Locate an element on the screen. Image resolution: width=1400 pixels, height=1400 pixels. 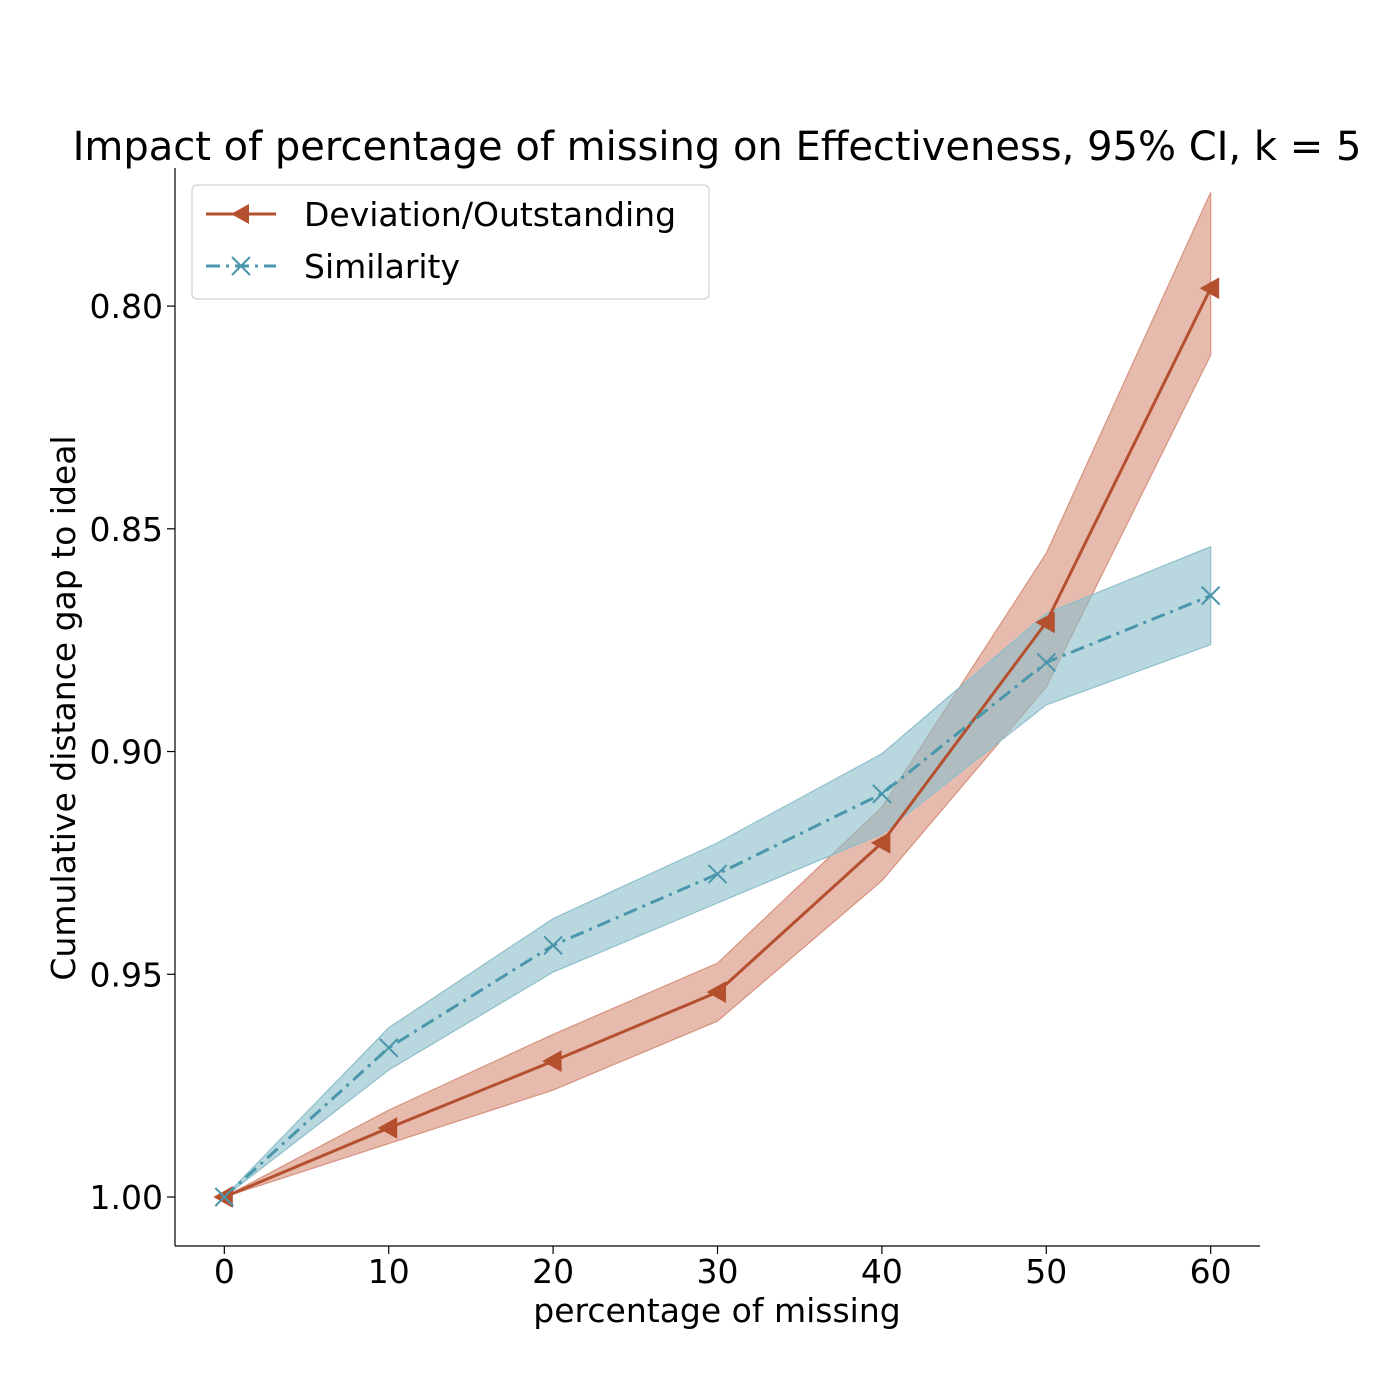
x-ticks: 0 10 20 30 40 50 60 is located at coordinates (723, 1268).